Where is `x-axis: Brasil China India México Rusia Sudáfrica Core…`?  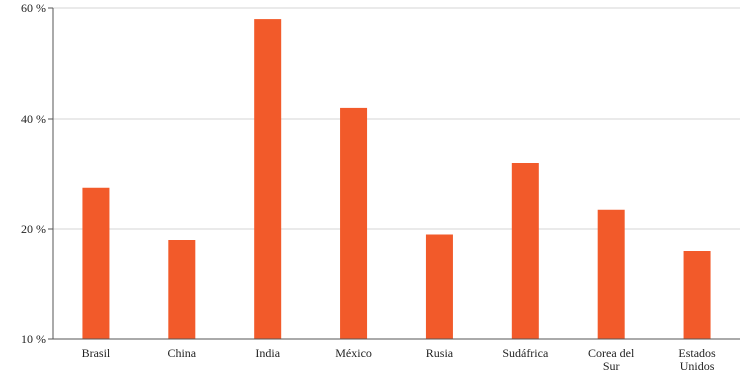
x-axis: Brasil China India México Rusia Sudáfrica Core… is located at coordinates (396, 355).